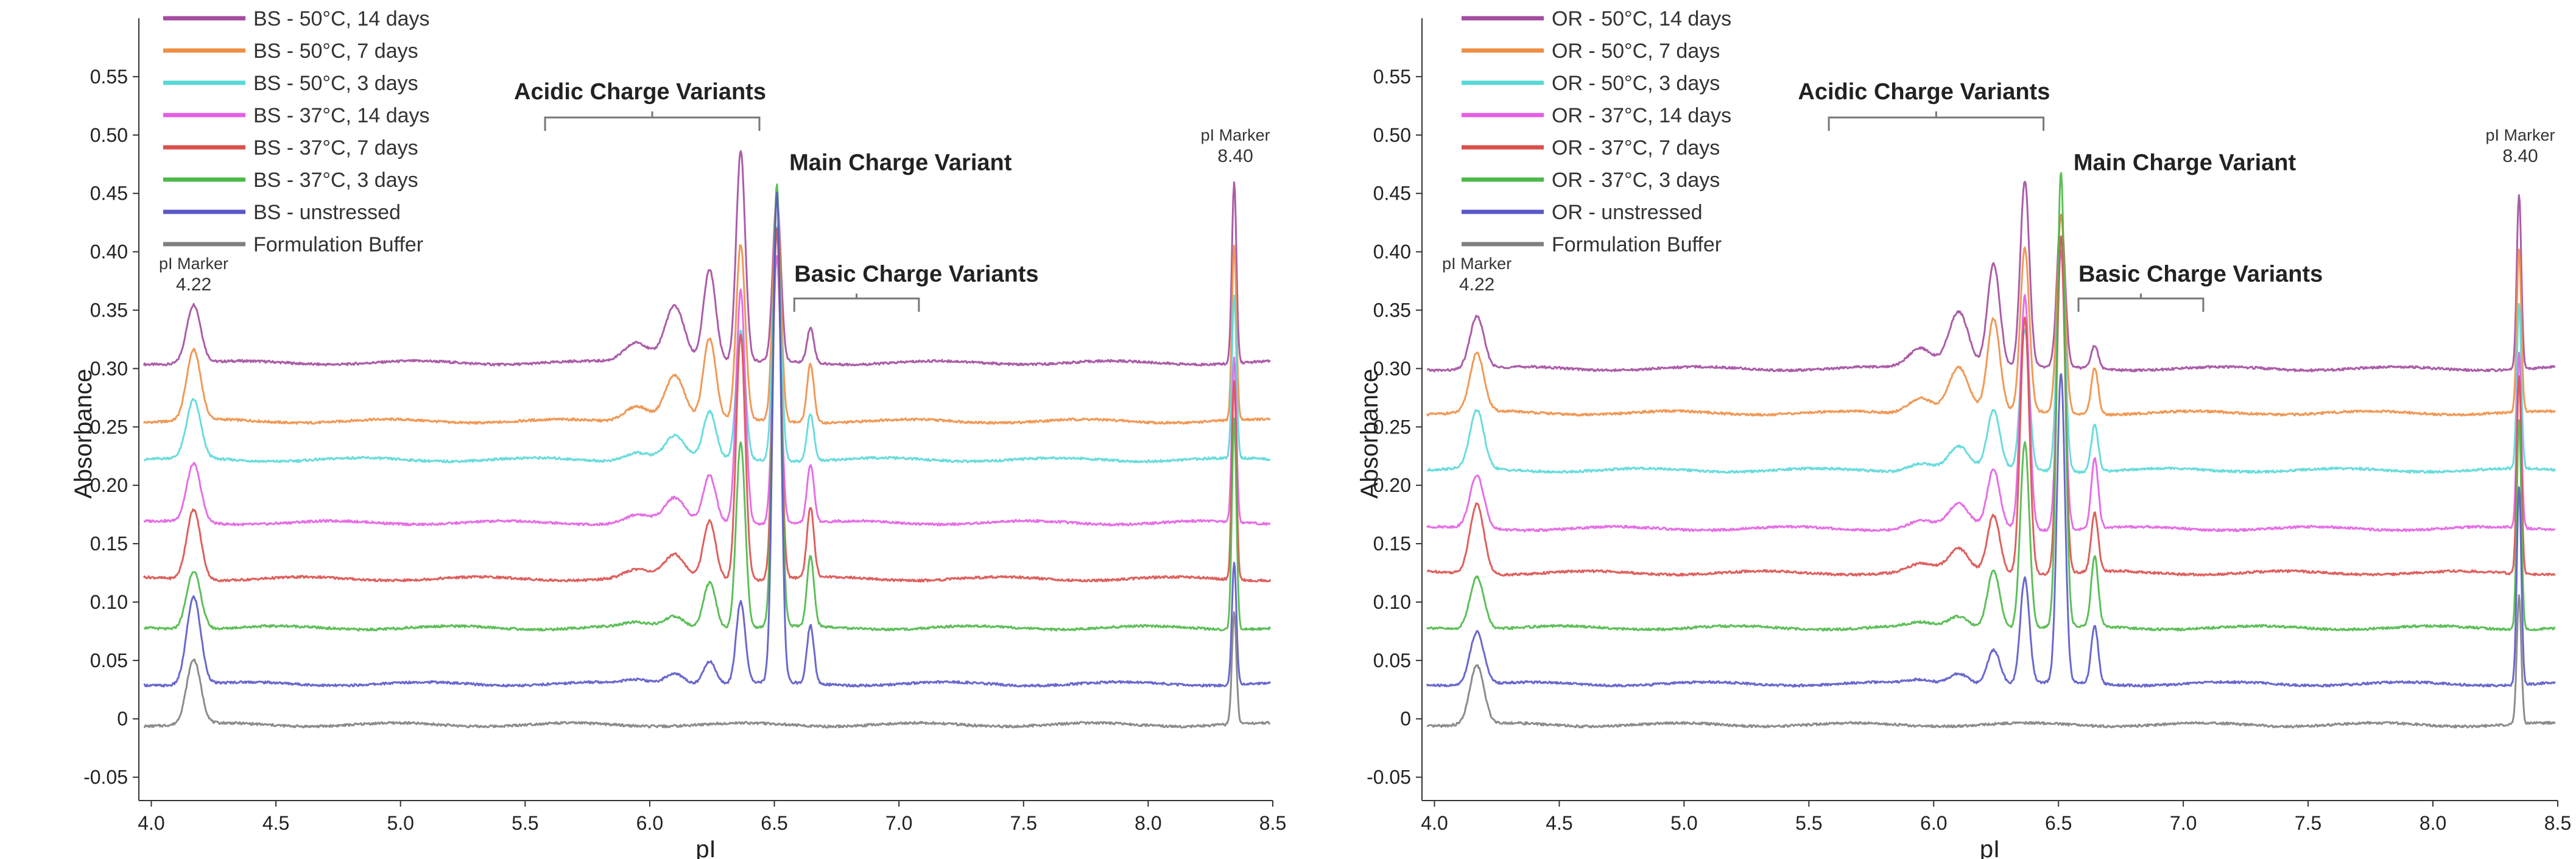  Describe the element at coordinates (1392, 252) in the screenshot. I see `right-y-tick-label: 0.40` at that location.